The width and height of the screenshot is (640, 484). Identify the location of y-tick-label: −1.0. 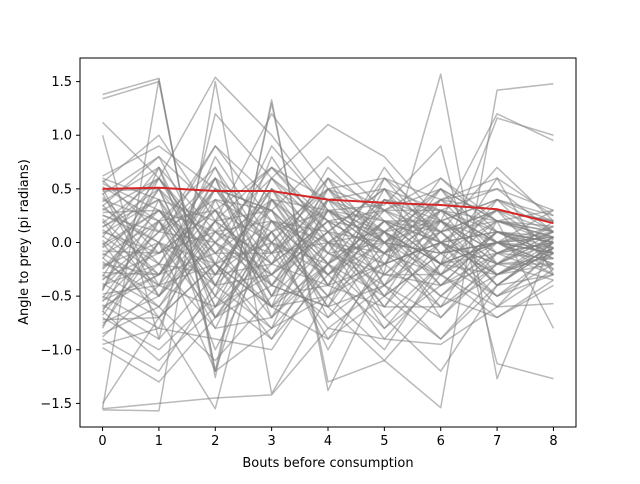
(56, 350).